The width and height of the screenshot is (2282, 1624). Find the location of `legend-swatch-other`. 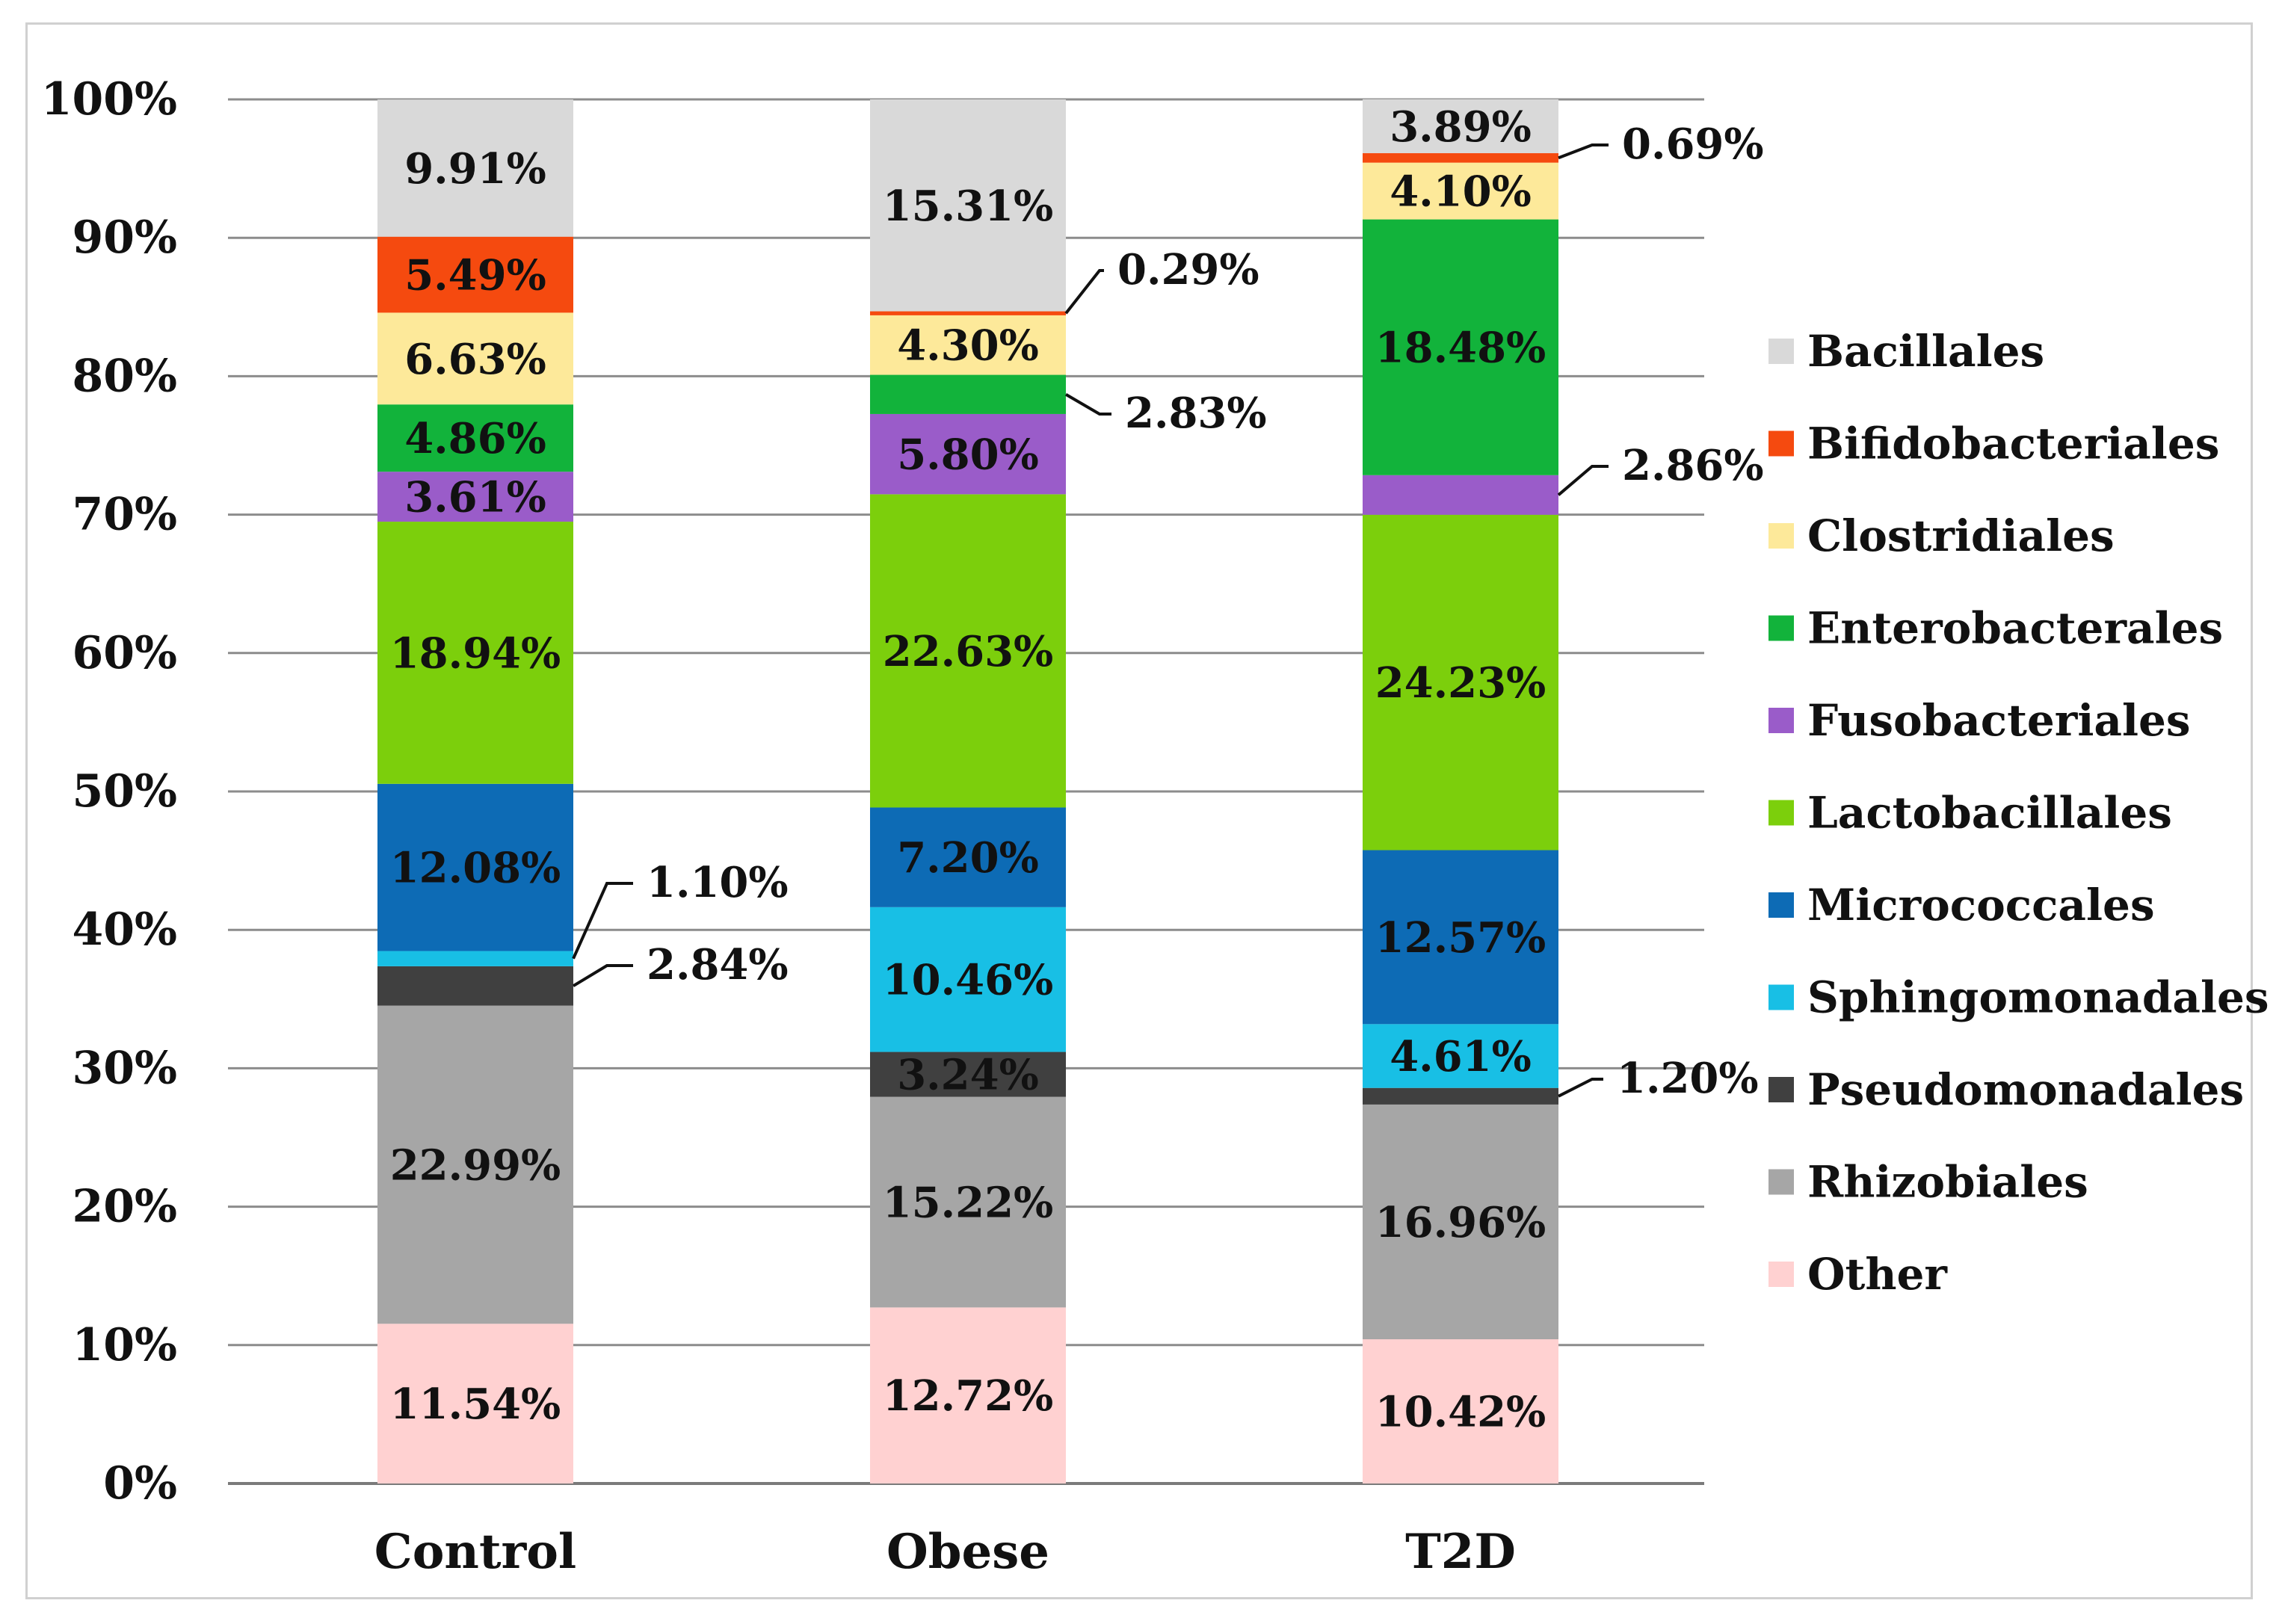

legend-swatch-other is located at coordinates (1781, 1274).